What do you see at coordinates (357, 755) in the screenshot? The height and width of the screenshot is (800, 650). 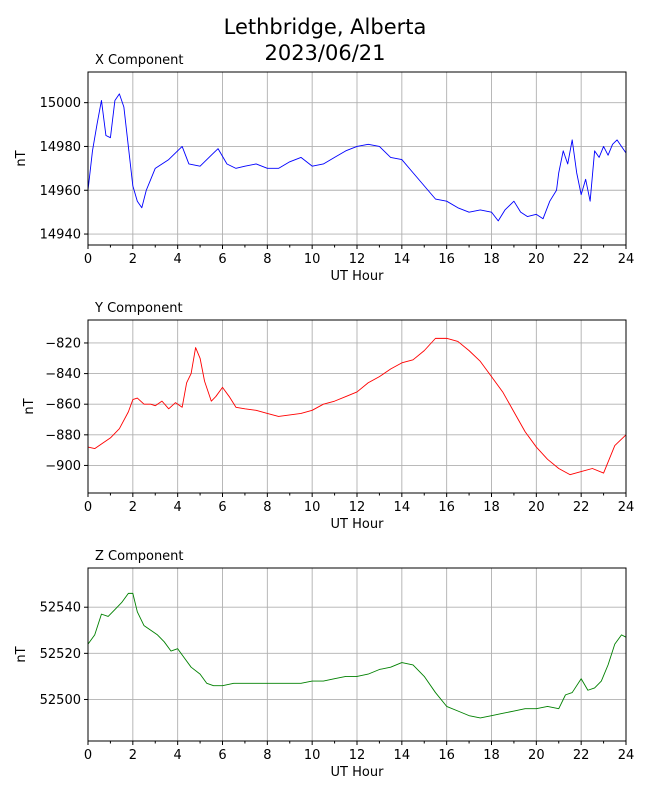 I see `z-xtick-label: 12` at bounding box center [357, 755].